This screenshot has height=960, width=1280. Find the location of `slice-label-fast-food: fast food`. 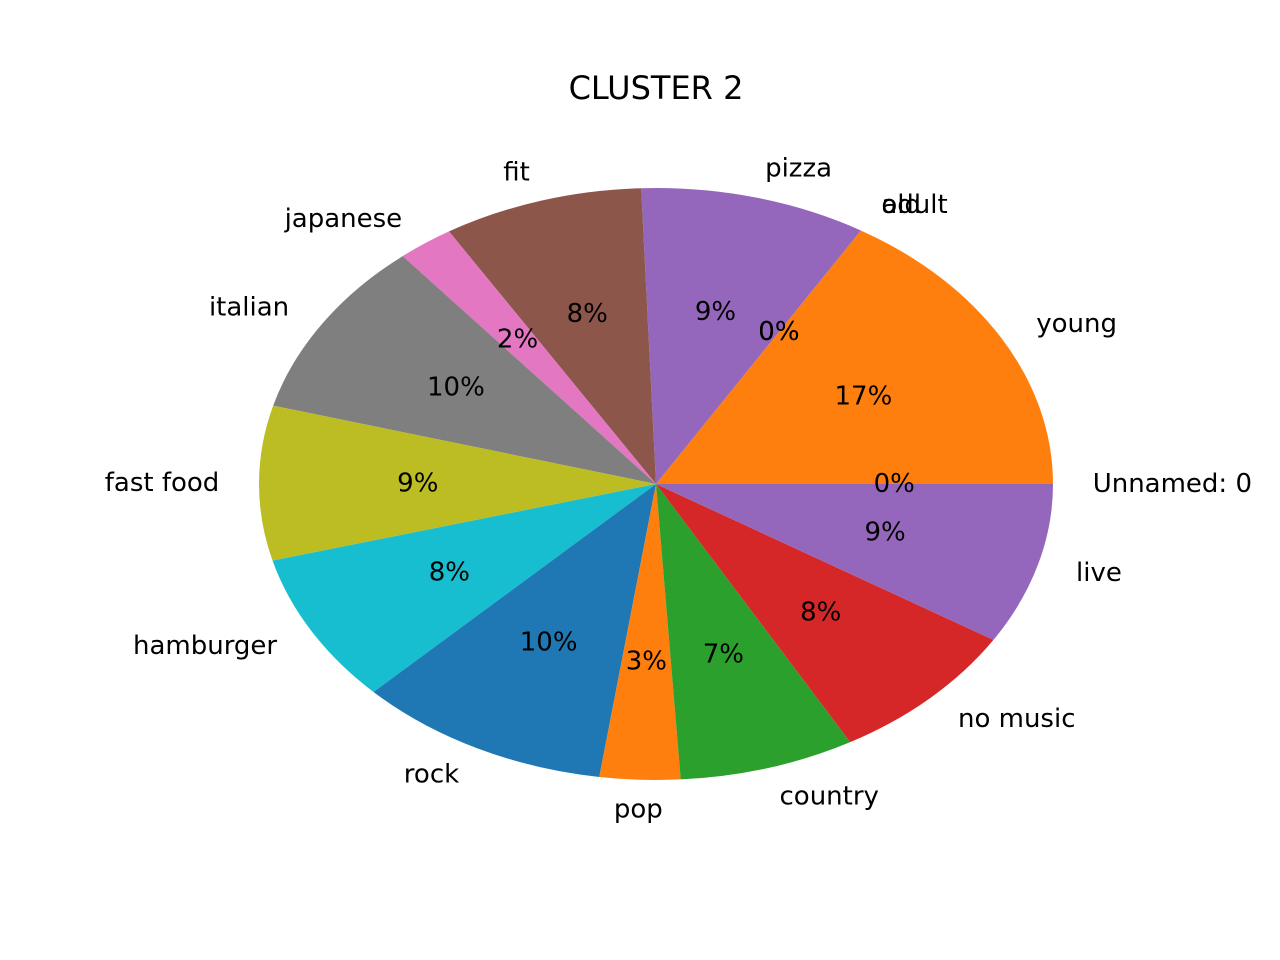

slice-label-fast-food: fast food is located at coordinates (162, 483).